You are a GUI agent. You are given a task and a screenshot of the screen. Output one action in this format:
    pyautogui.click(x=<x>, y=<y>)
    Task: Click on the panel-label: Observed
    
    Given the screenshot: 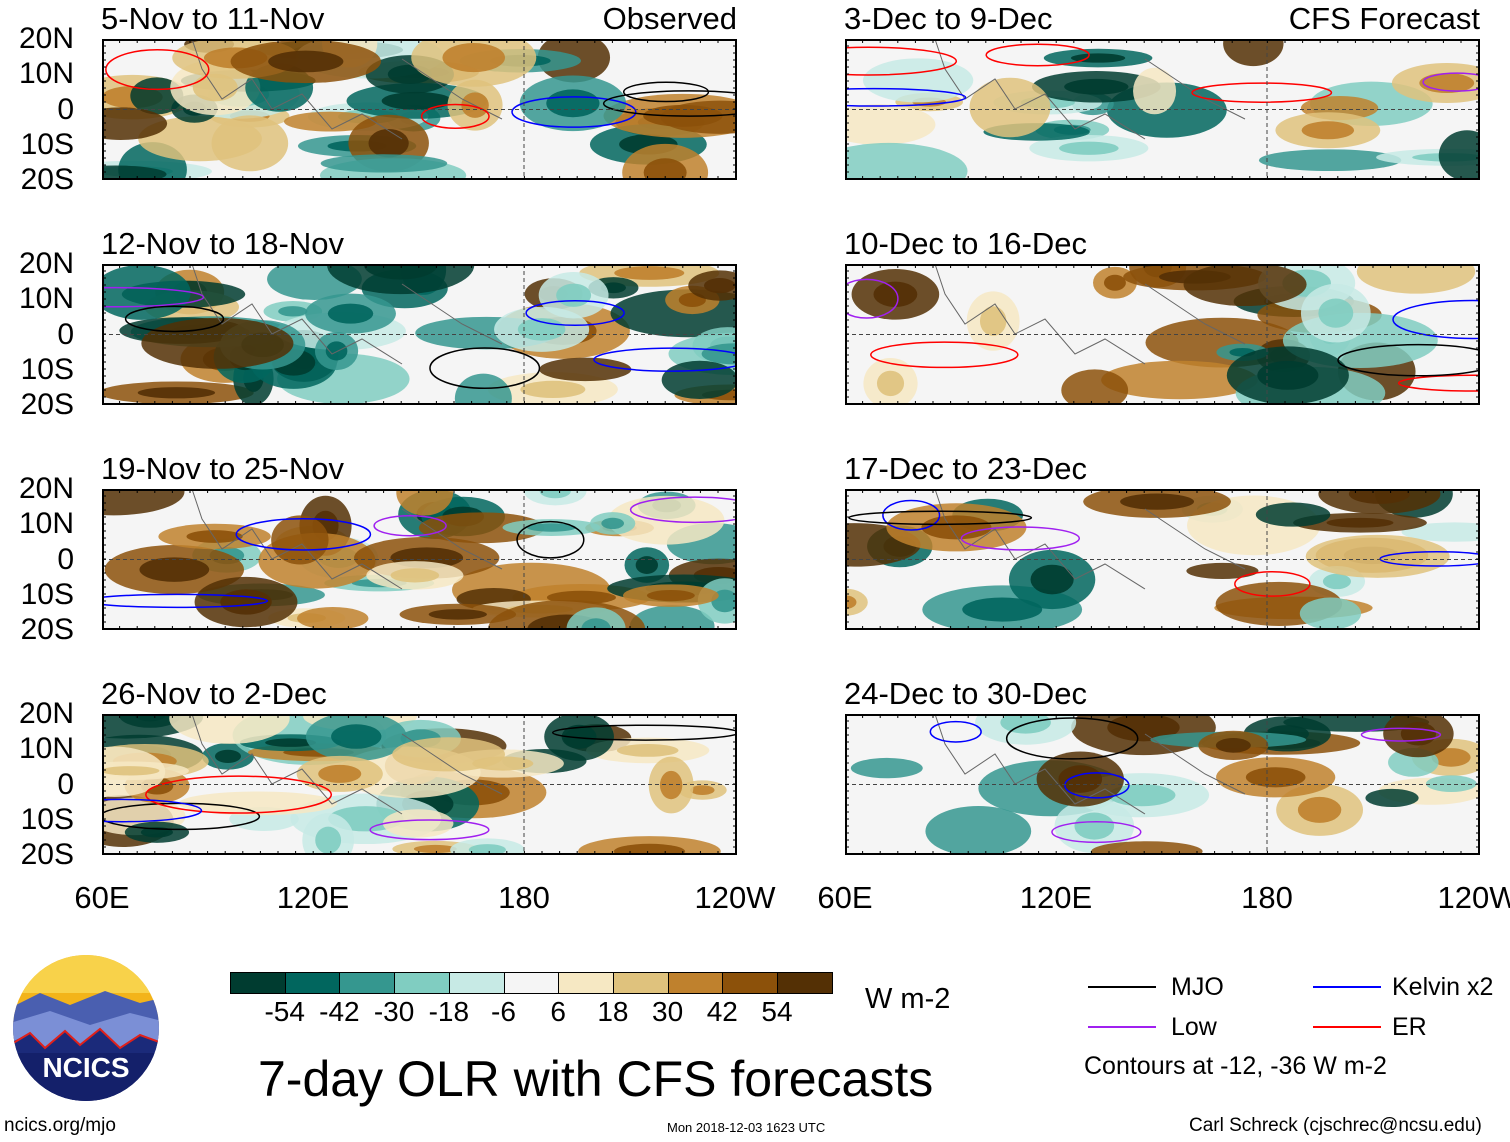 What is the action you would take?
    pyautogui.click(x=669, y=18)
    